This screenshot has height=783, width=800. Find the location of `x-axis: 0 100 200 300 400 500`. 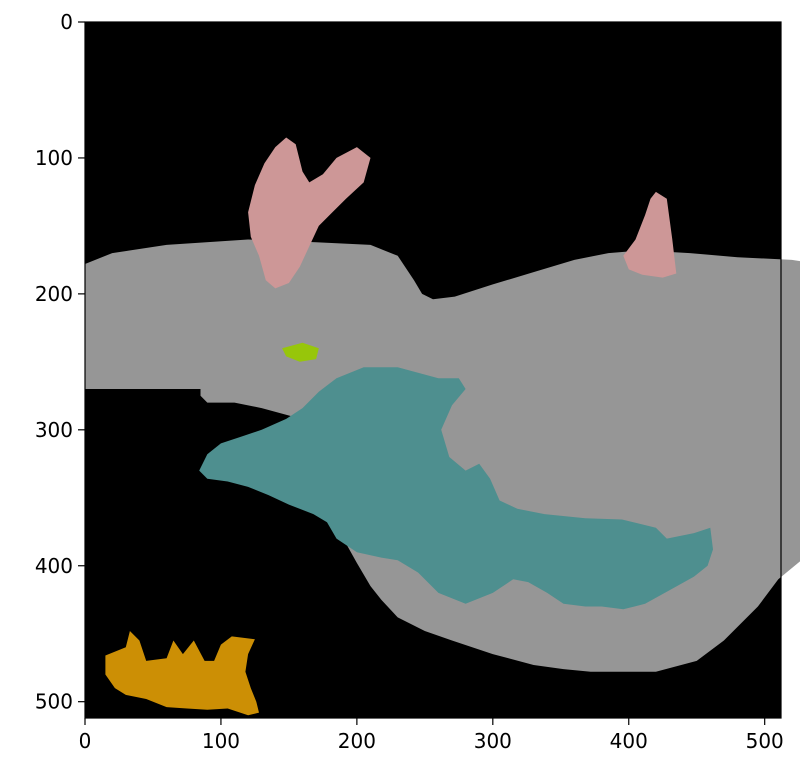

x-axis: 0 100 200 300 400 500 is located at coordinates (431, 735).